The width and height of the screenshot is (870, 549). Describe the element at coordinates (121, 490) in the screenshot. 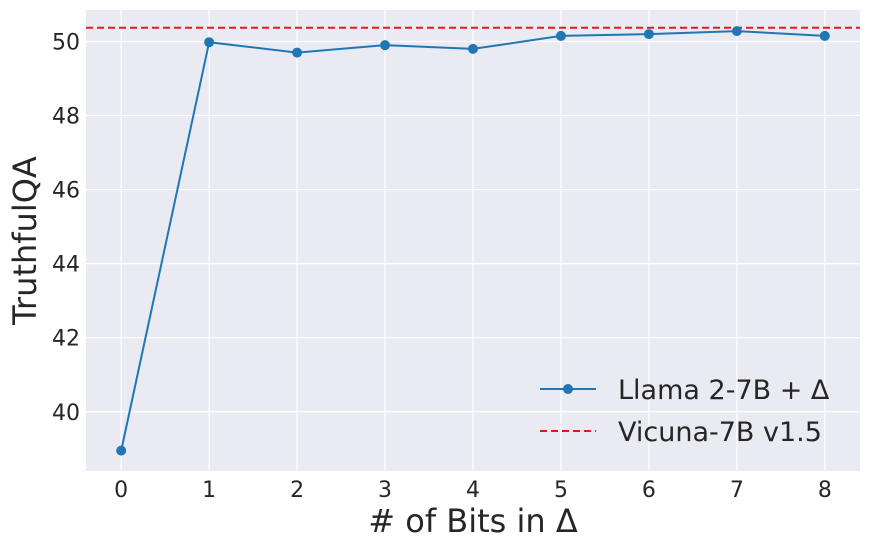

I see `x-tick-label: 0` at that location.